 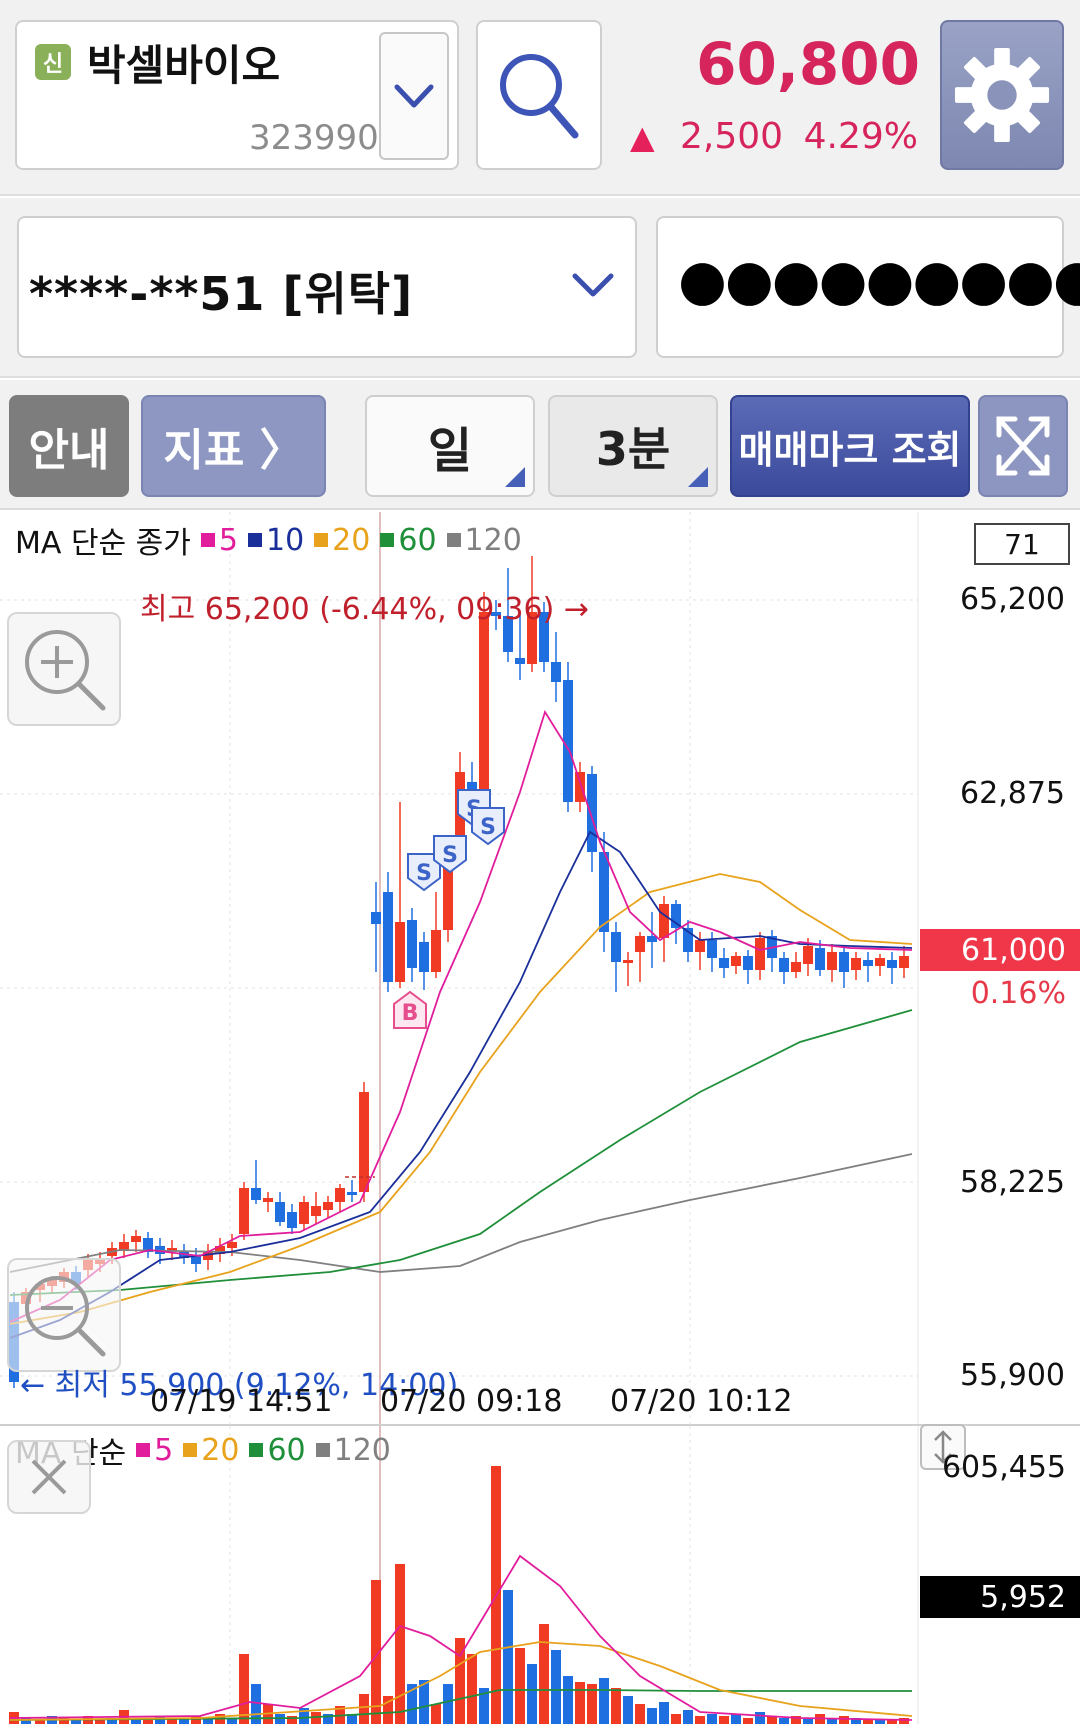 What do you see at coordinates (239, 1385) in the screenshot?
I see `low-price-label: ← 최저 55,900 (9.12%, 14:00)` at bounding box center [239, 1385].